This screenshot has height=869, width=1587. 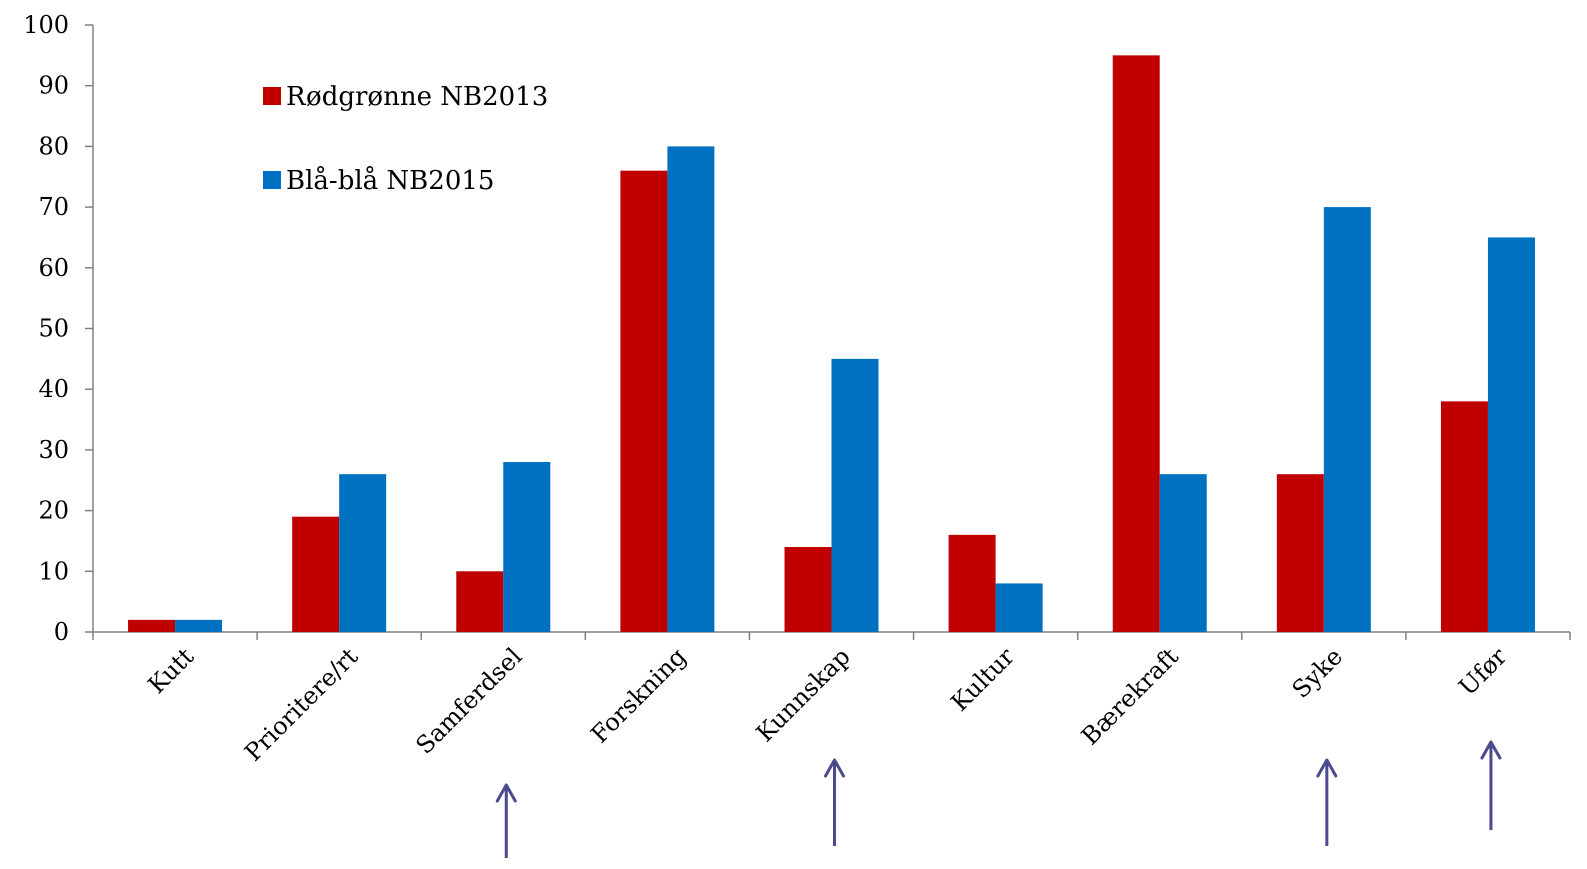 I want to click on x-tick-label: Forskning, so click(x=639, y=695).